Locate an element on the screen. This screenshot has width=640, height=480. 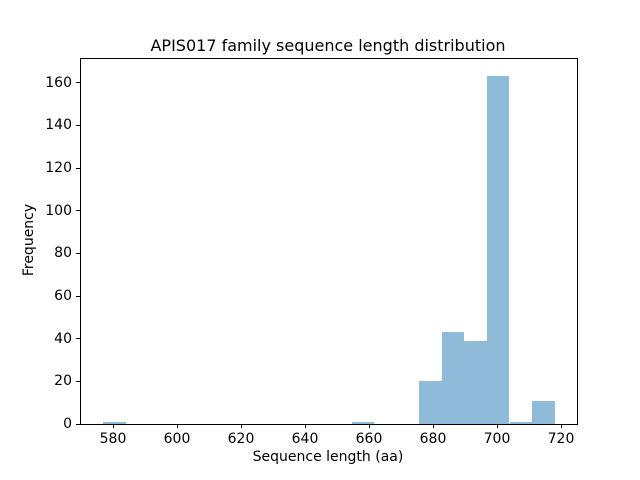
y-tick-label: 60 is located at coordinates (63, 296).